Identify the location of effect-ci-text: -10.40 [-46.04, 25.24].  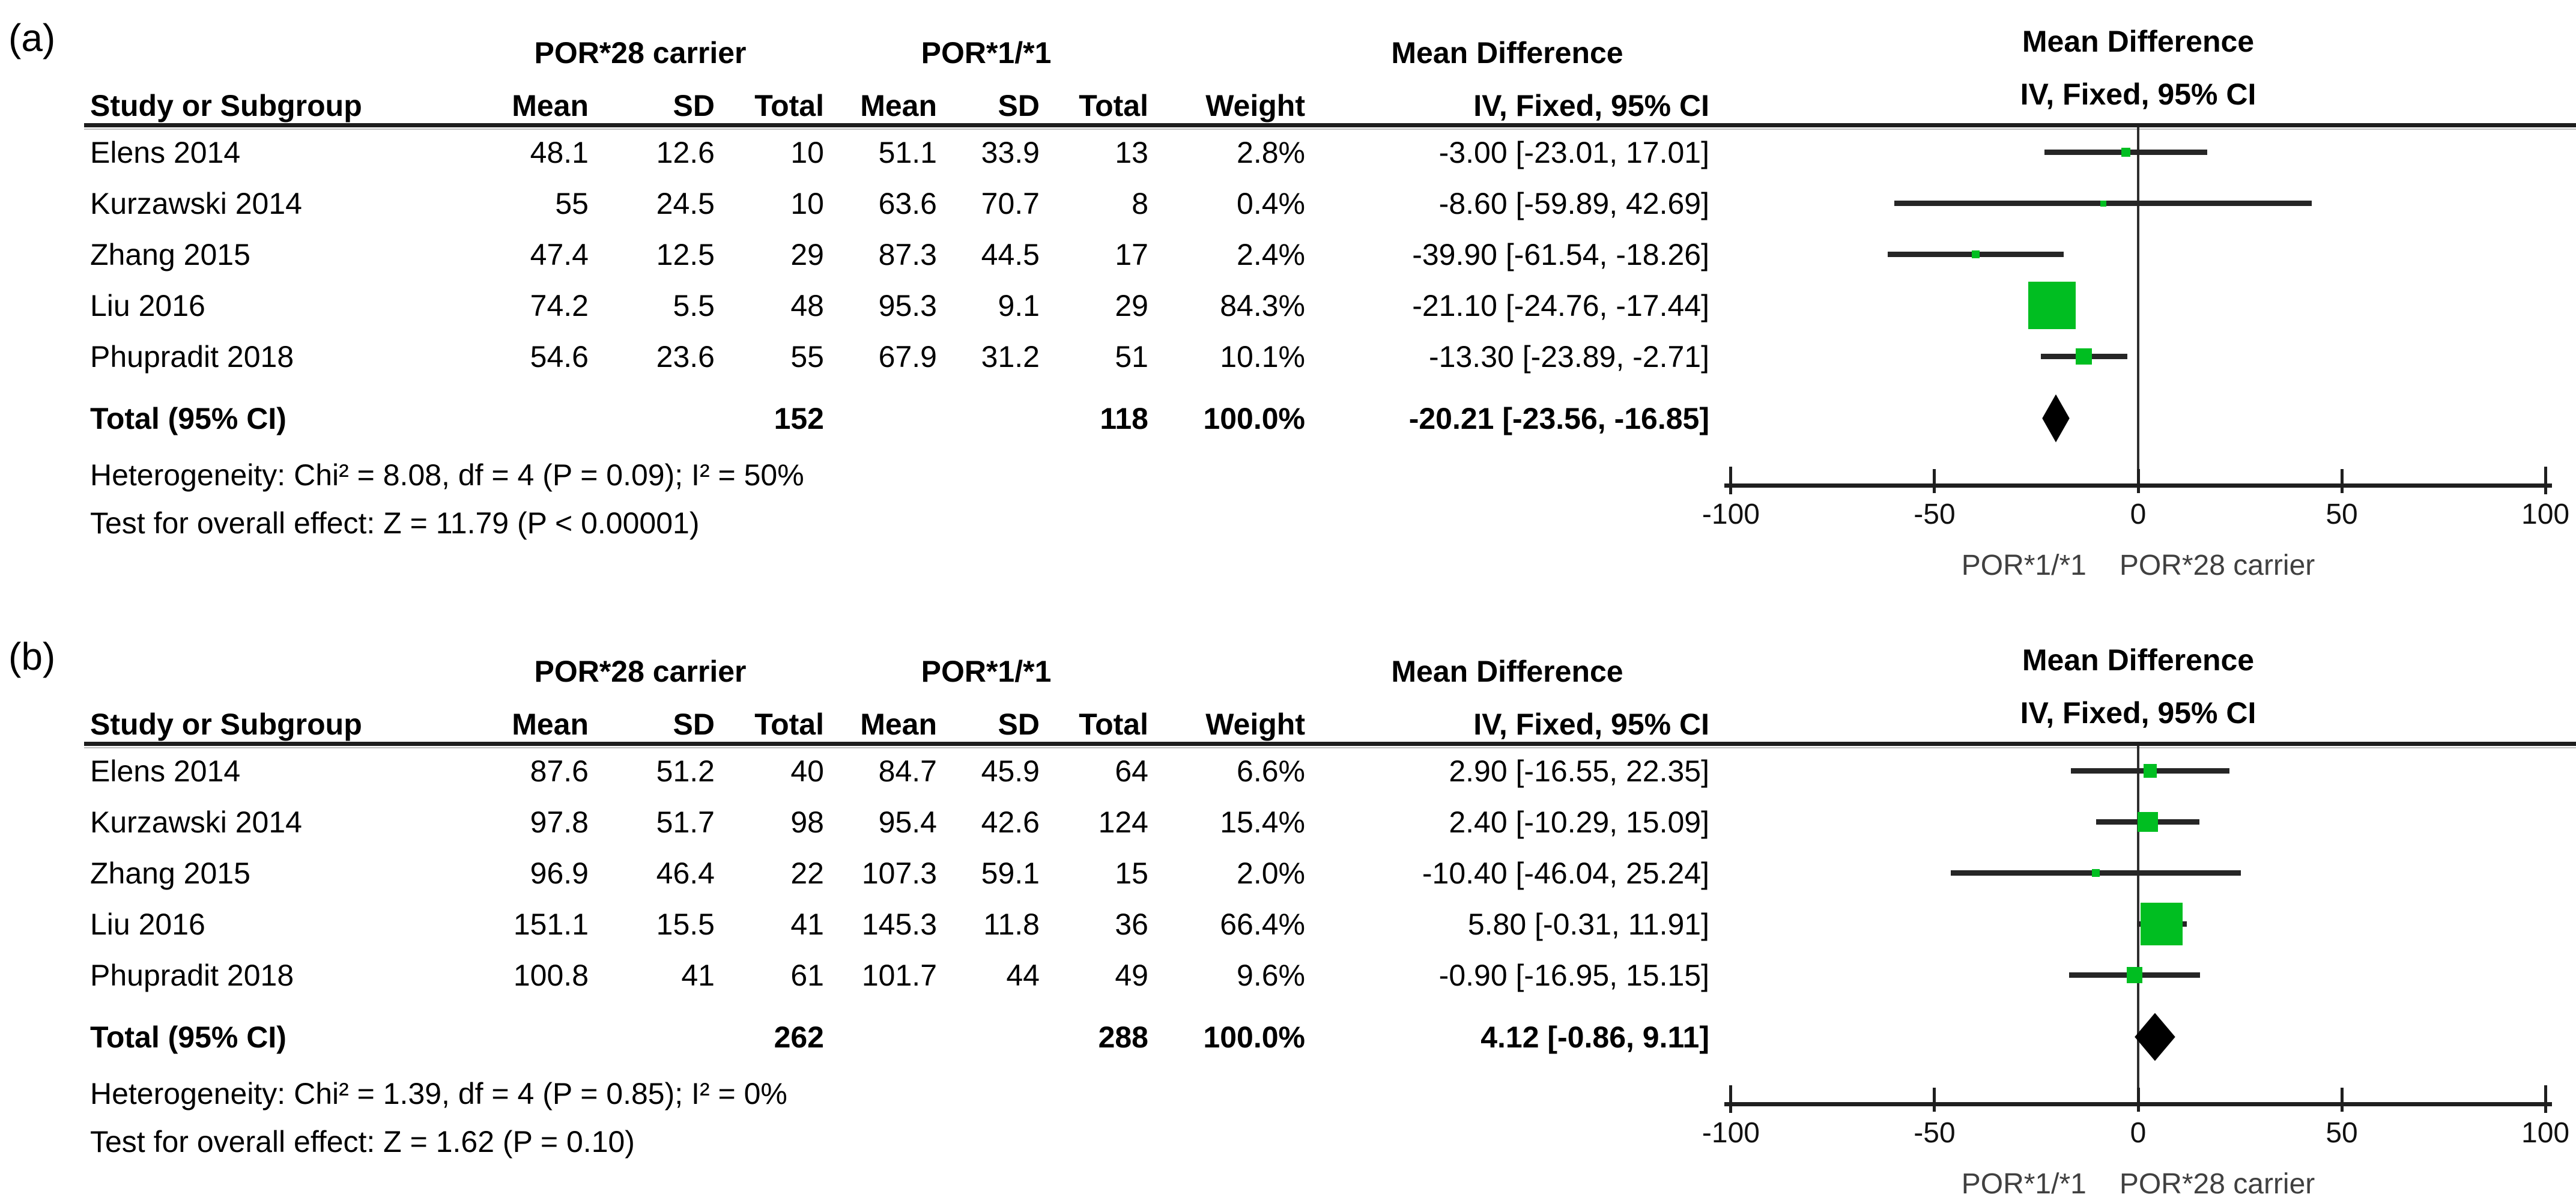
(1565, 873).